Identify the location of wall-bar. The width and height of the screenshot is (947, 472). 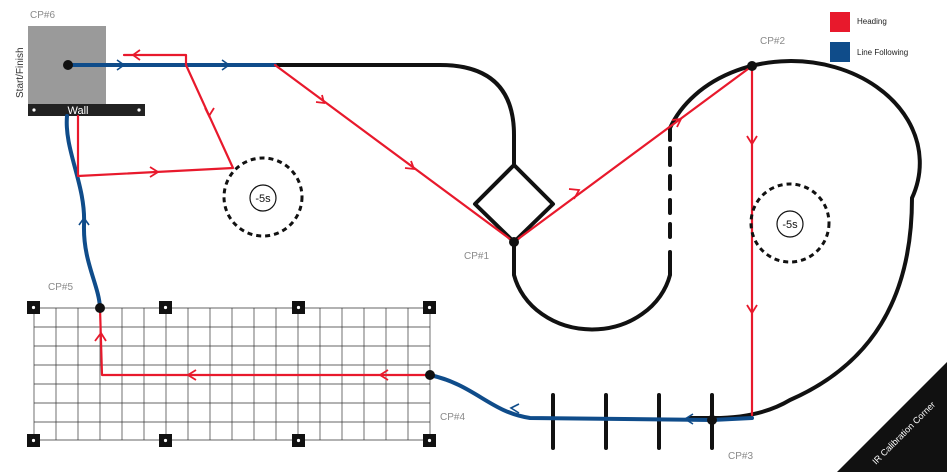
(86, 110).